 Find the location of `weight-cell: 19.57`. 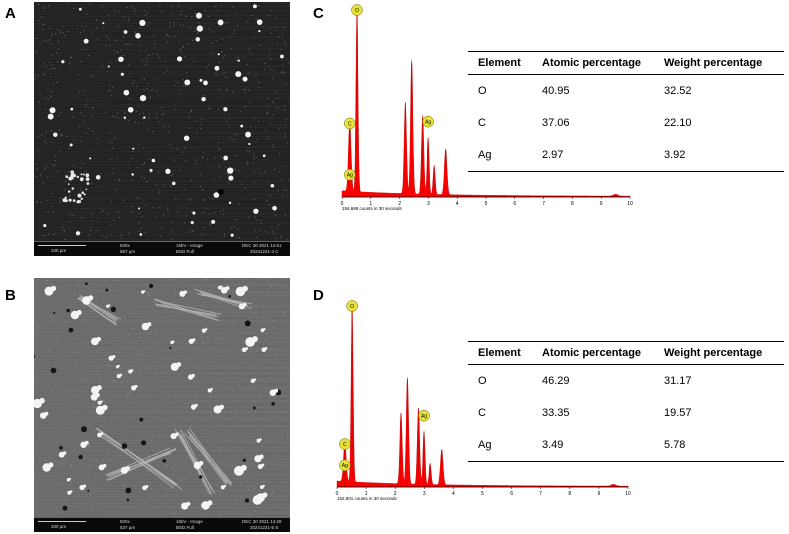

weight-cell: 19.57 is located at coordinates (678, 413).